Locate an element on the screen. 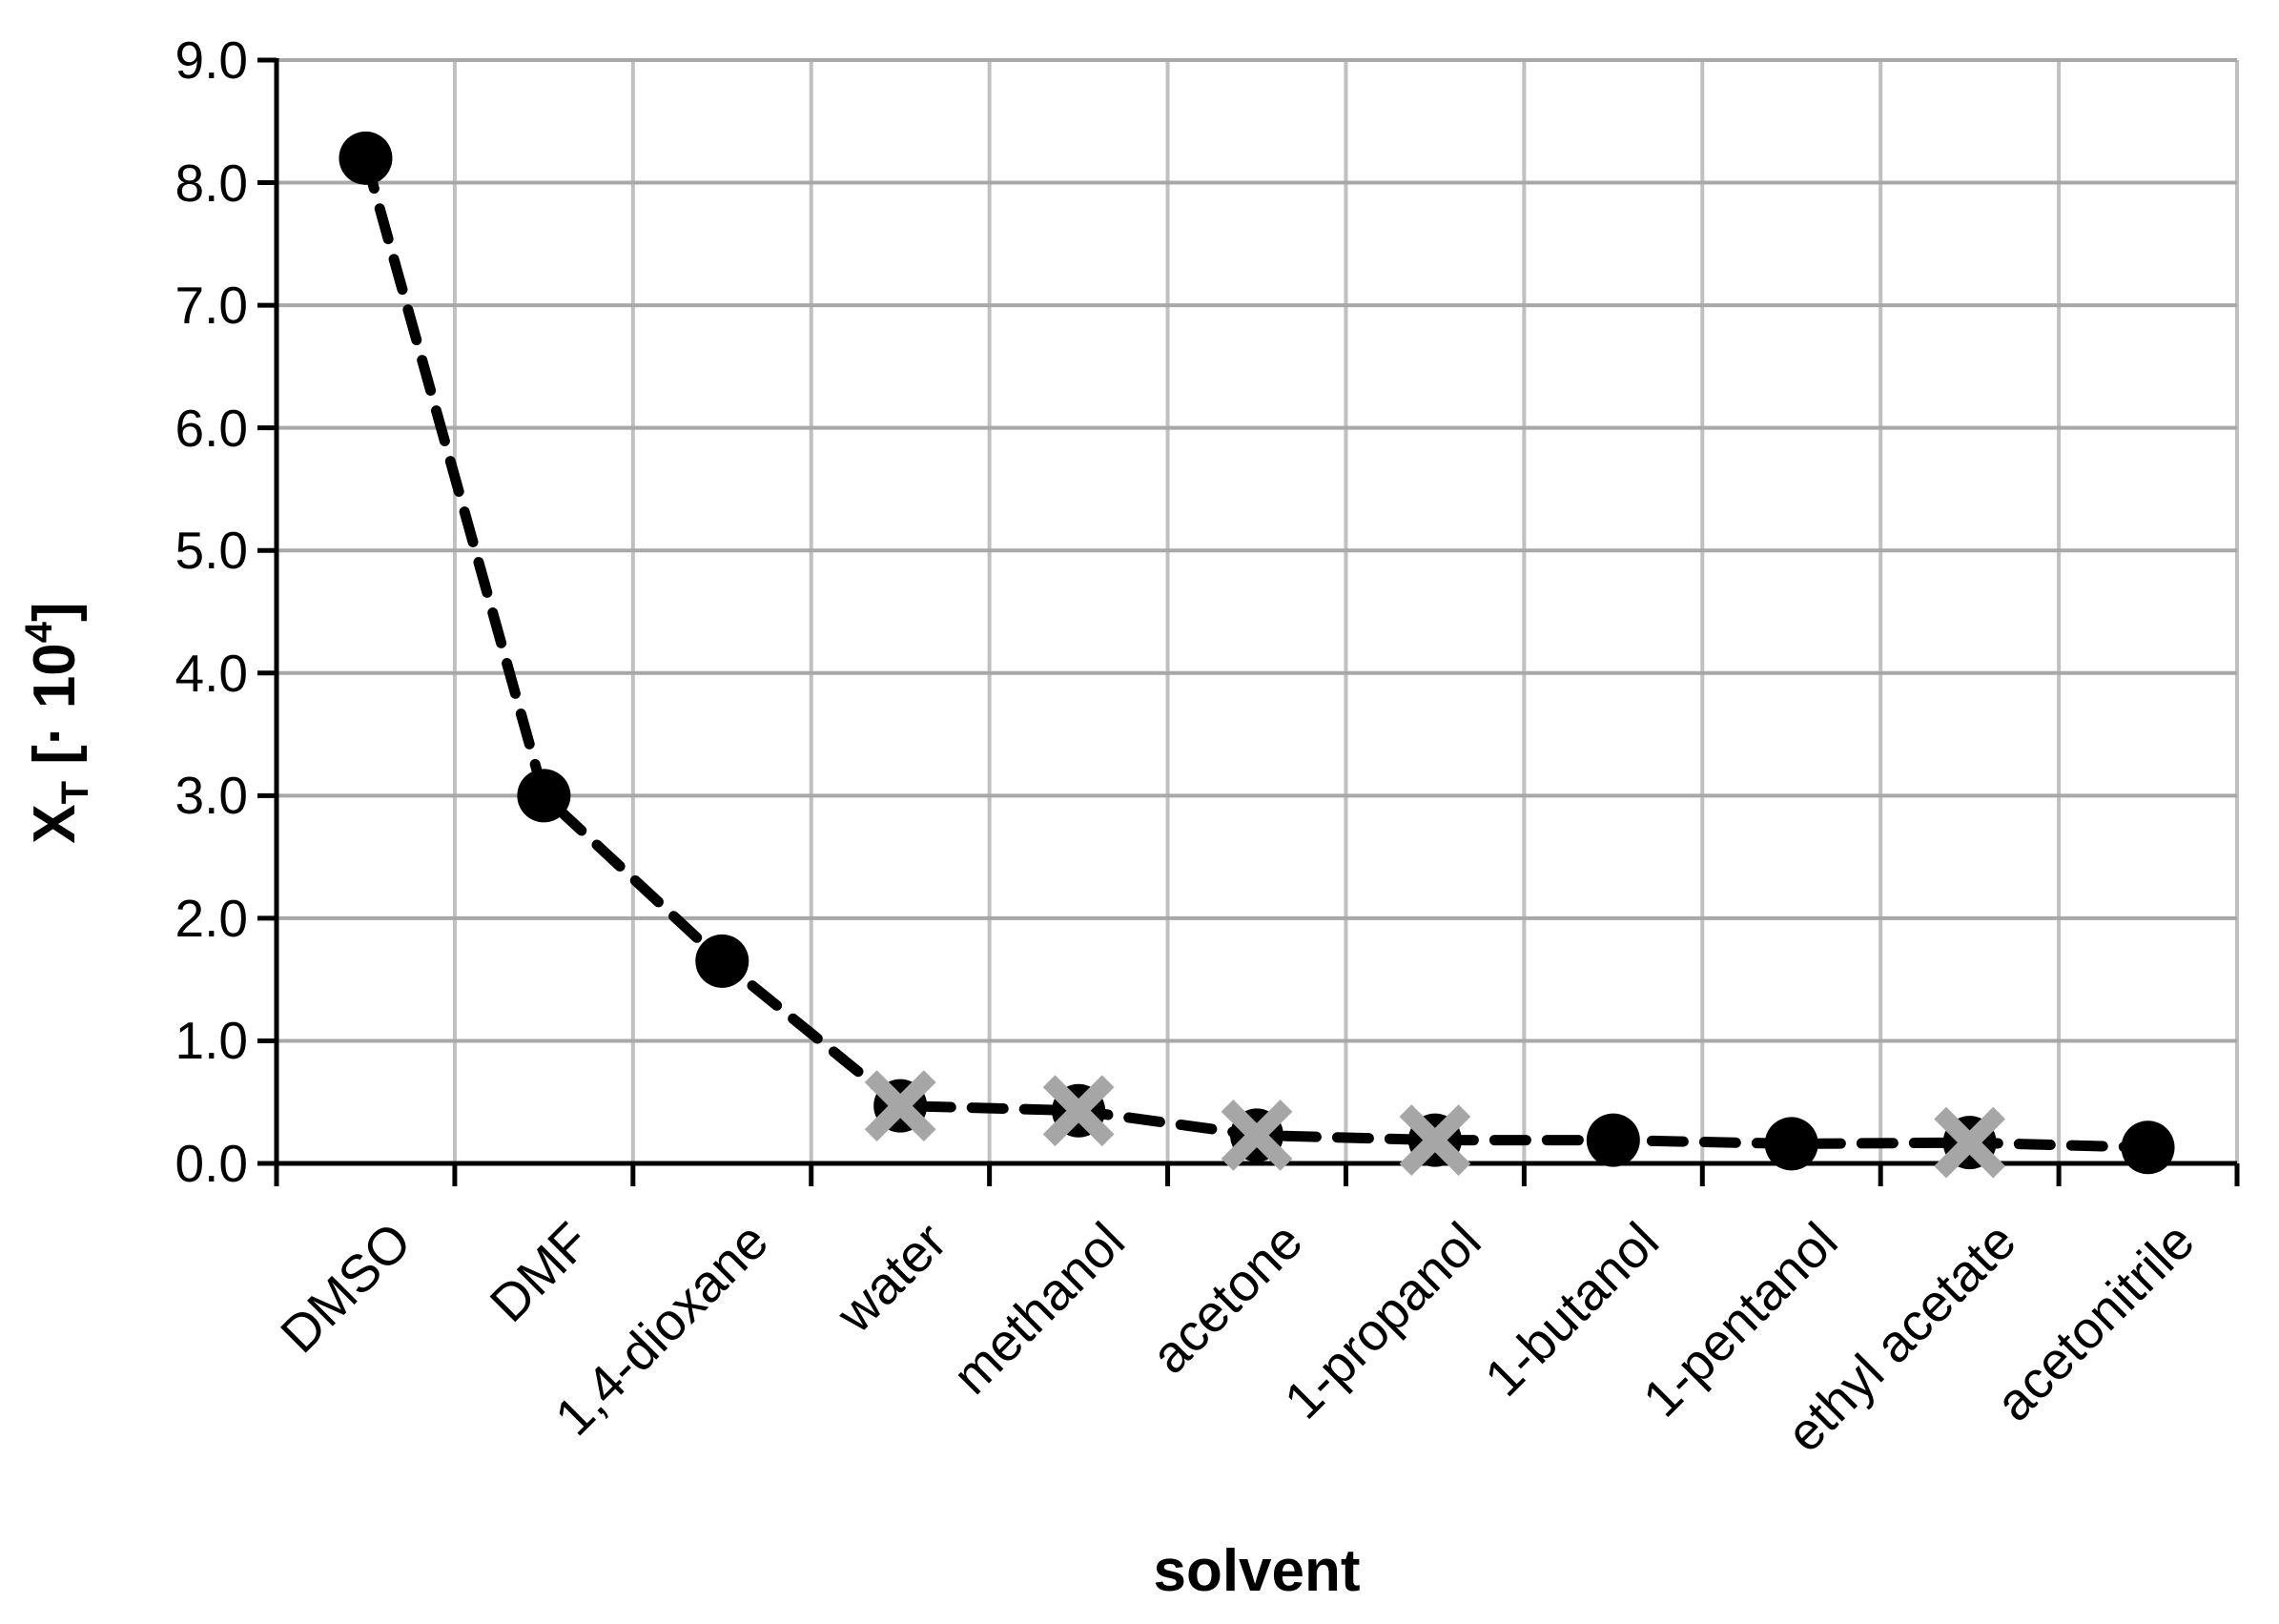 The height and width of the screenshot is (1624, 2279). y-tick-label-4.0: 4.0 is located at coordinates (211, 673).